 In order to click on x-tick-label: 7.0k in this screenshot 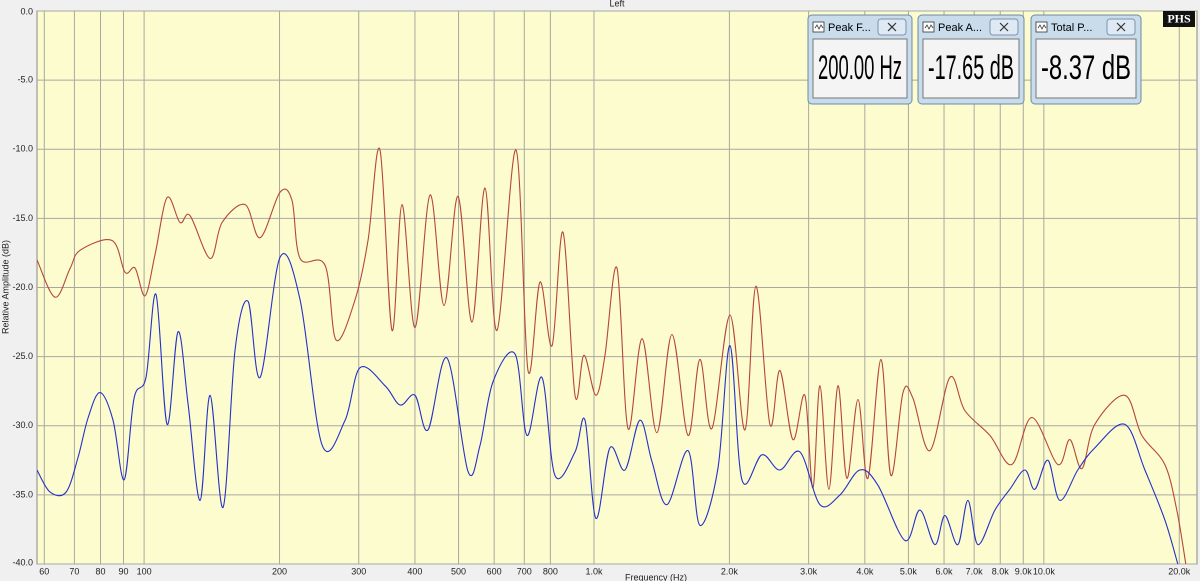, I will do `click(975, 571)`.